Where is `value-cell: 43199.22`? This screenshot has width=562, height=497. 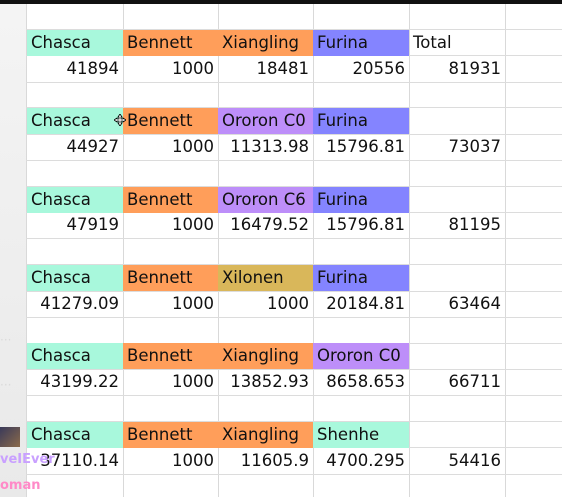 value-cell: 43199.22 is located at coordinates (79, 381).